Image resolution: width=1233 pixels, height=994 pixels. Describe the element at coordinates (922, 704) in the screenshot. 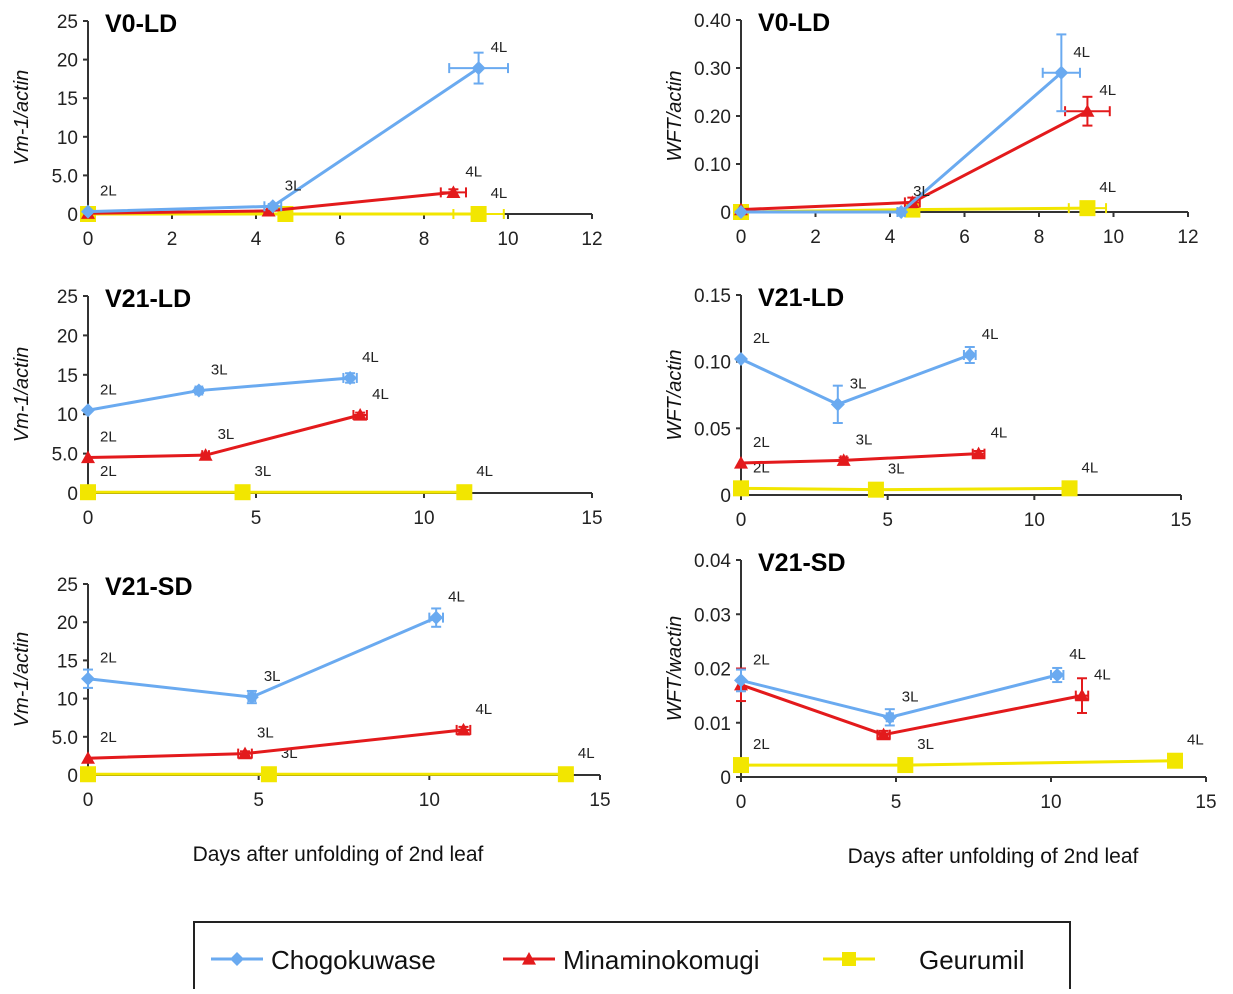

I see `series-minaminokomugi: 4L` at that location.